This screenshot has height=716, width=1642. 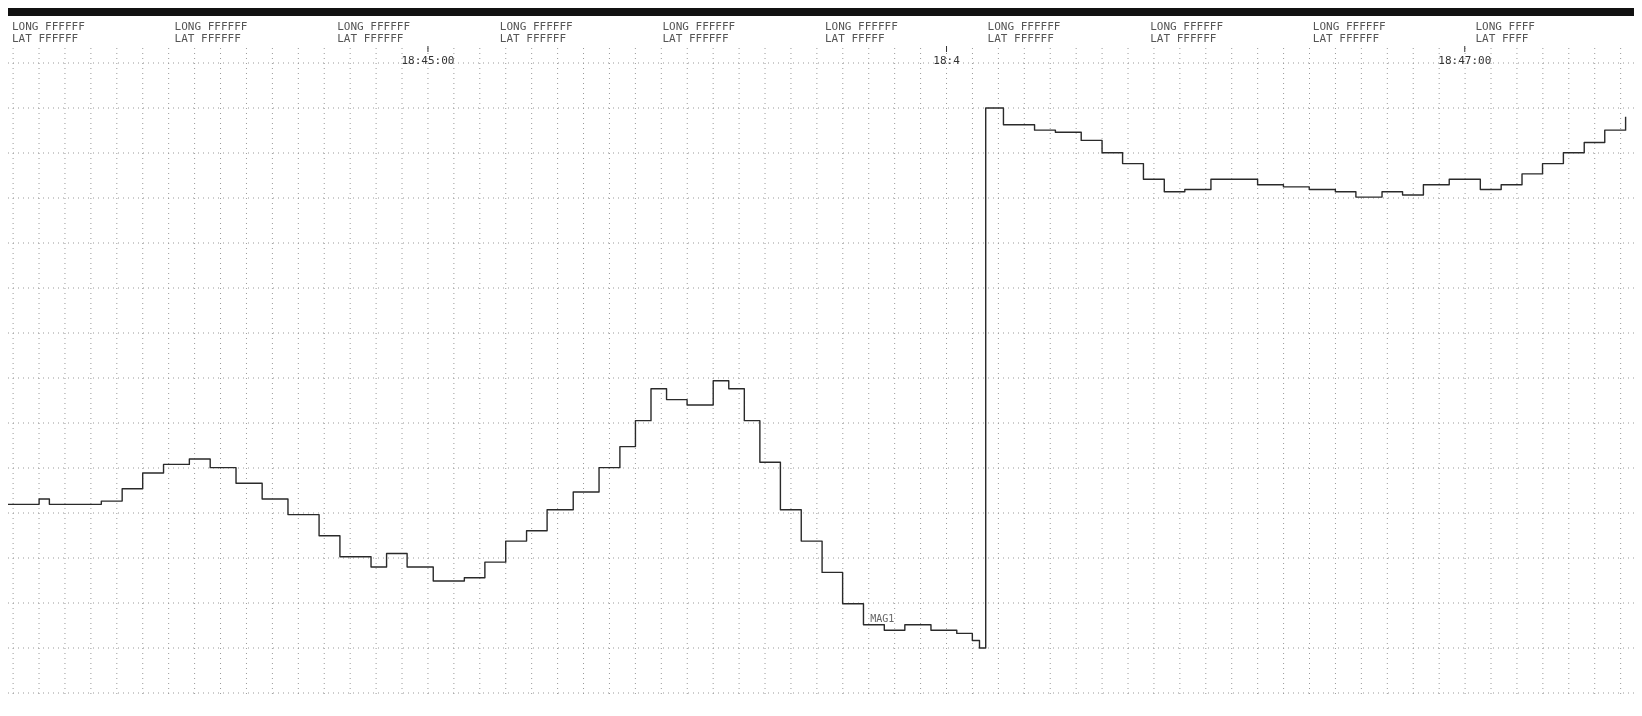 What do you see at coordinates (428, 60) in the screenshot?
I see `x-tick-label: 18:45:00` at bounding box center [428, 60].